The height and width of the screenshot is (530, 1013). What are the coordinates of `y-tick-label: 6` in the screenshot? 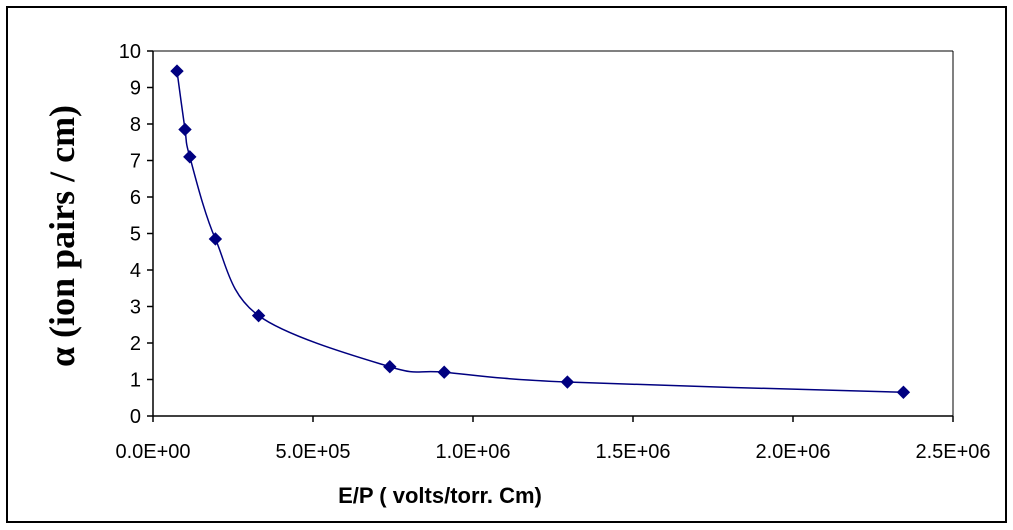 It's located at (135, 198).